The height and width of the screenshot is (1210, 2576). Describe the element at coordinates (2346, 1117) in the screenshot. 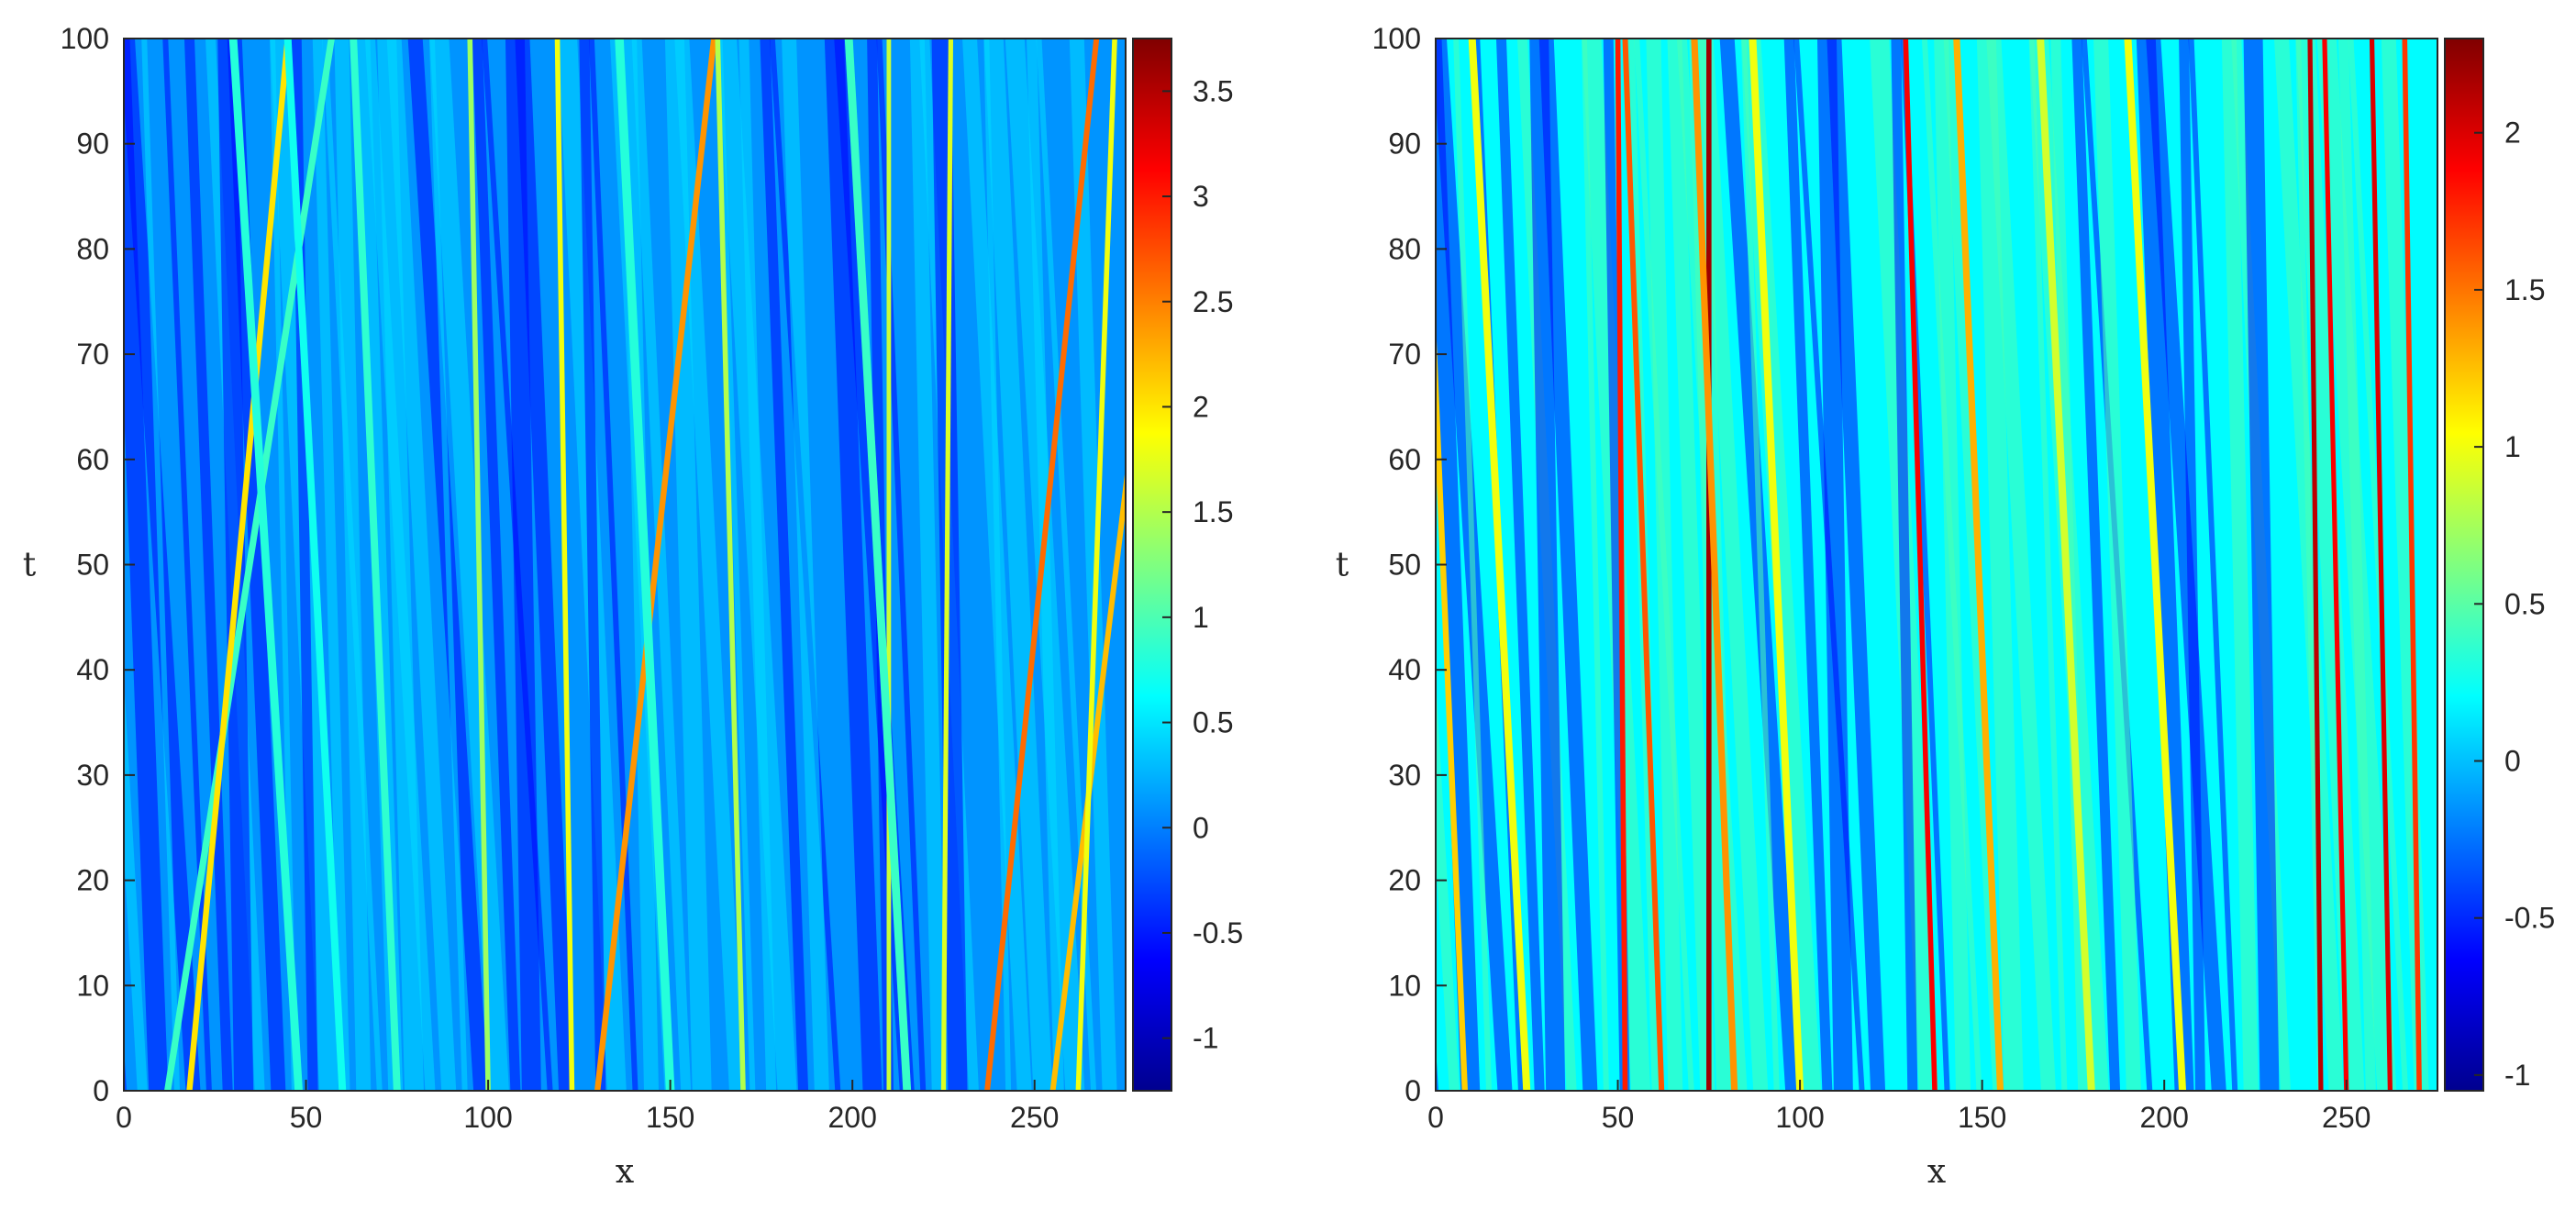

I see `x-tick-label: 250` at that location.